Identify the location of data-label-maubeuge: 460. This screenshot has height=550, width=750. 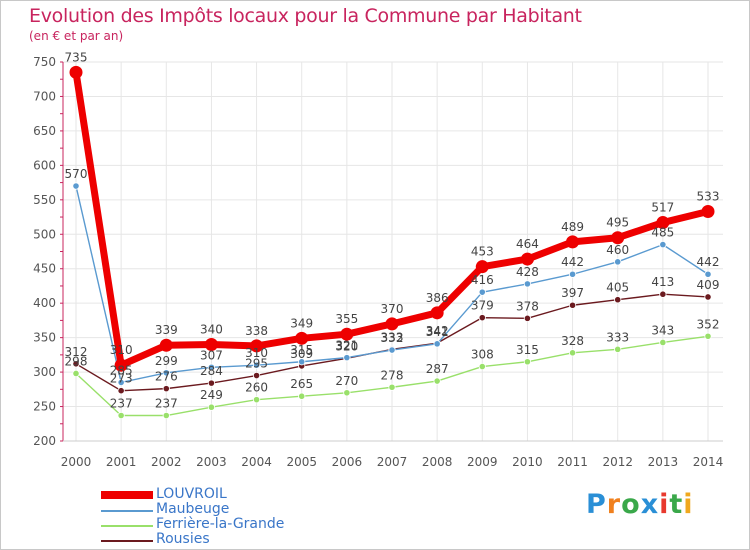
(617, 250).